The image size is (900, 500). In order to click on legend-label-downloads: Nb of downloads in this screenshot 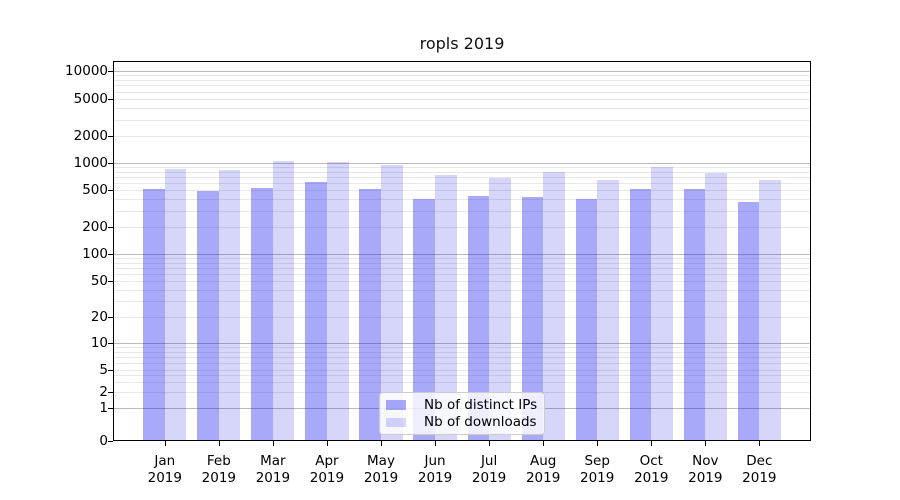, I will do `click(480, 422)`.